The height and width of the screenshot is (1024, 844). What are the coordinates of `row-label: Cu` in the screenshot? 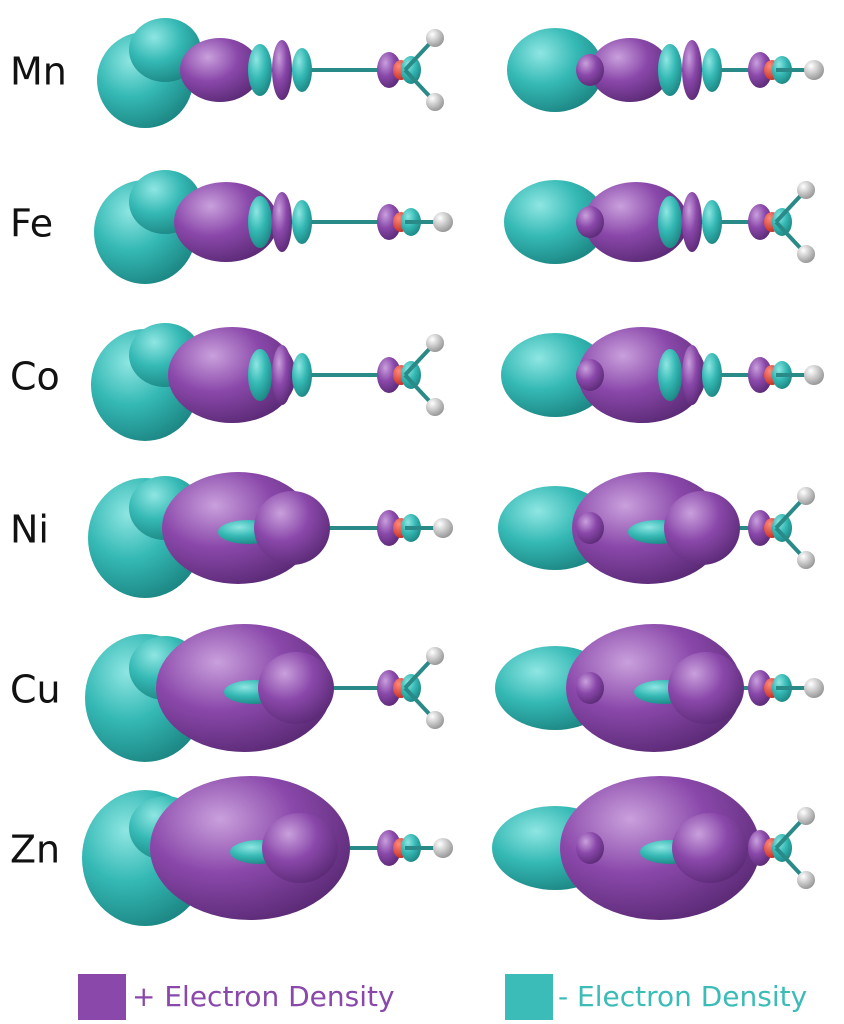 It's located at (35, 690).